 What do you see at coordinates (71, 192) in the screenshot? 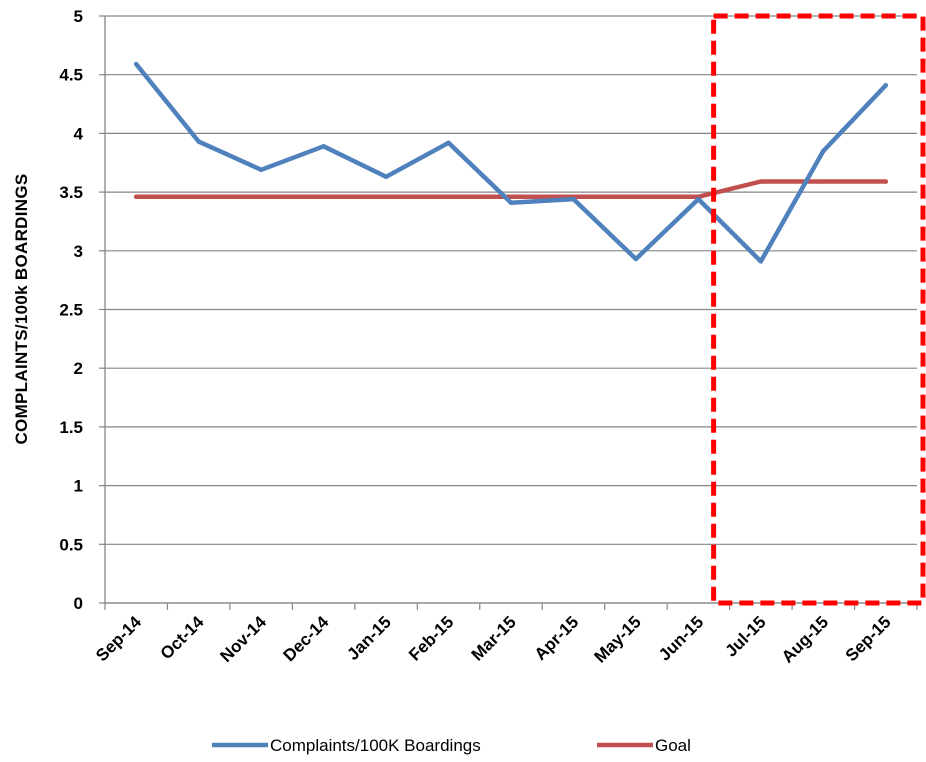
I see `y-tick-label: 3.5` at bounding box center [71, 192].